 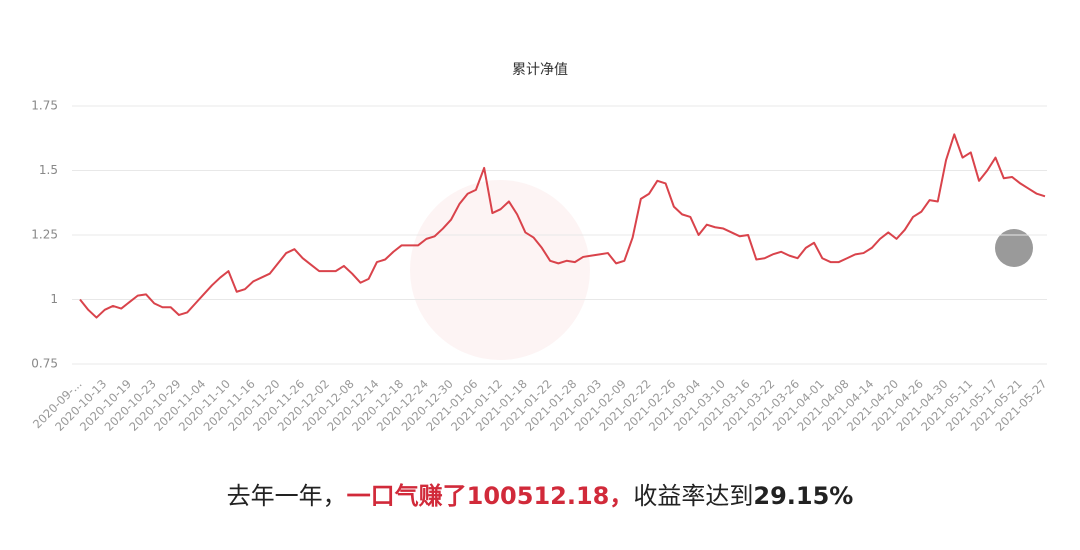 I want to click on caption-text: 收益率达到, so click(x=693, y=496).